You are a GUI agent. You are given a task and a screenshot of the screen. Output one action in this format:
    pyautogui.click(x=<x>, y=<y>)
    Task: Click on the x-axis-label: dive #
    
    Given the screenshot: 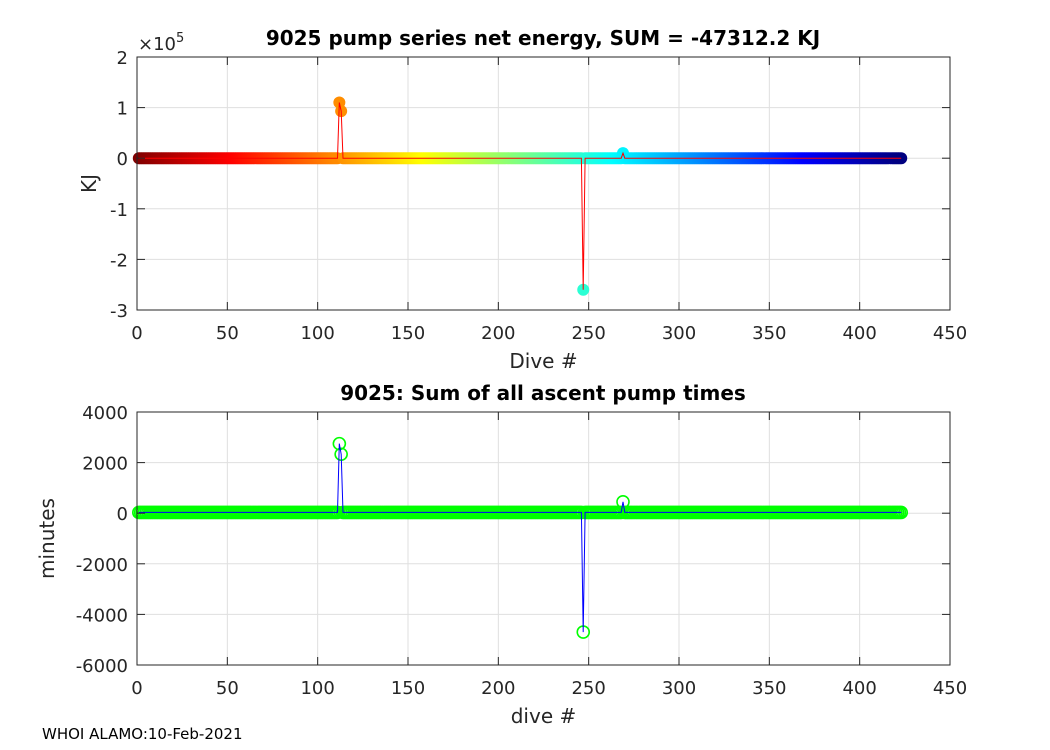 What is the action you would take?
    pyautogui.click(x=544, y=716)
    